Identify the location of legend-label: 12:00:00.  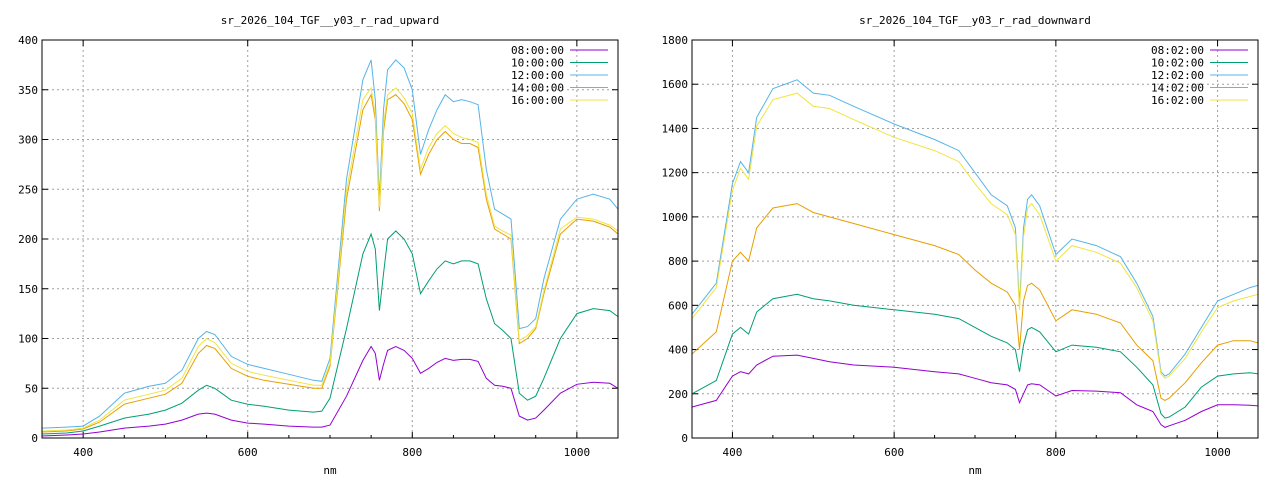
(537, 75).